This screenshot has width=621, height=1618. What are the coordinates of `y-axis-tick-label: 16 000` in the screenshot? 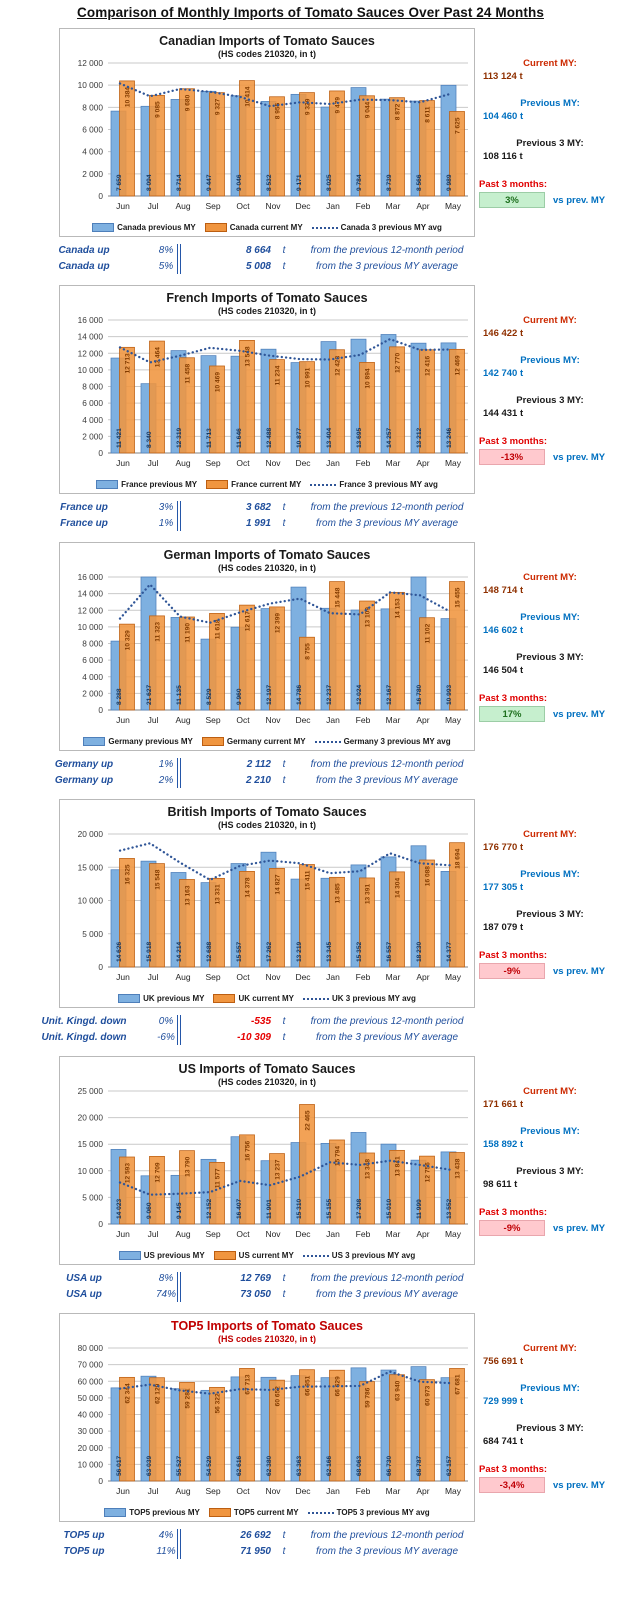 It's located at (91, 577).